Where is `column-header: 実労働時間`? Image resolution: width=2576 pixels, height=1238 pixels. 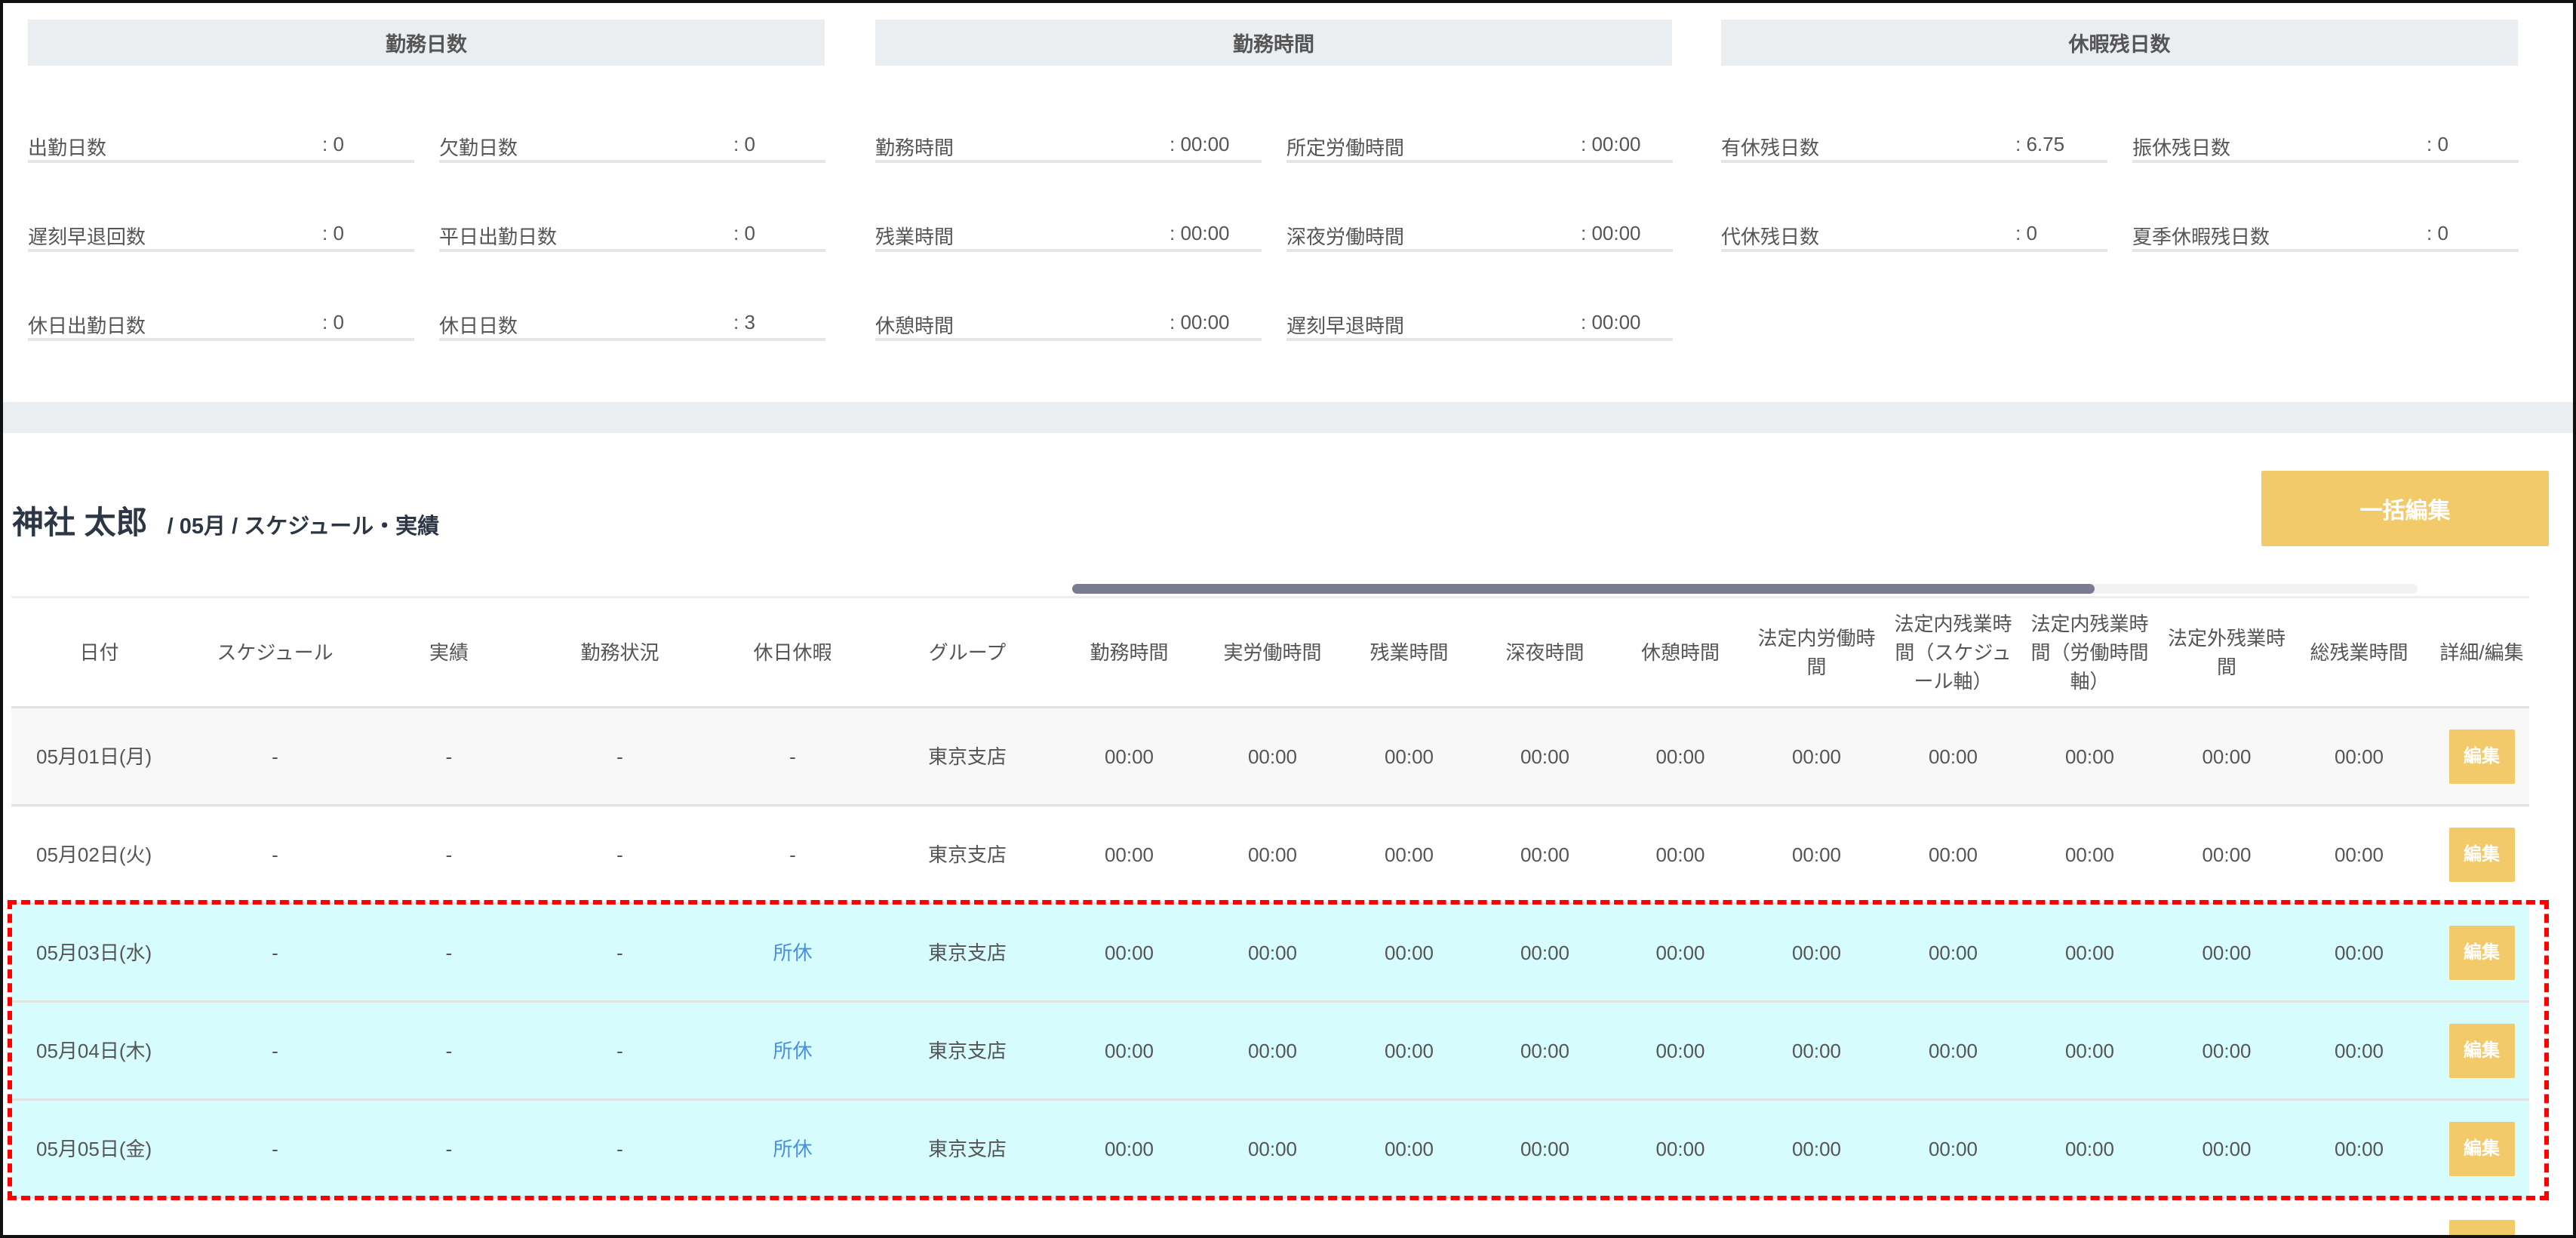
column-header: 実労働時間 is located at coordinates (1272, 652).